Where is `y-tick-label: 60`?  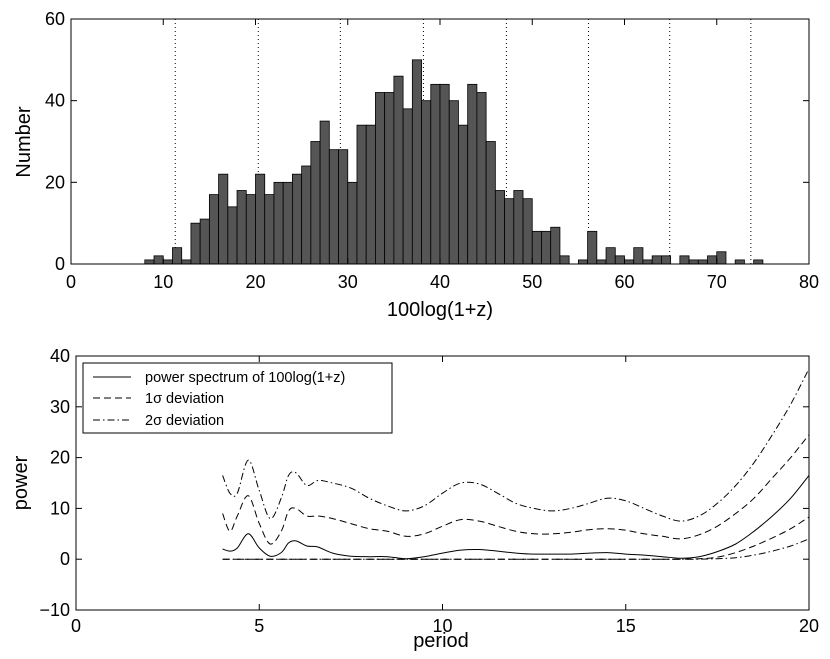
y-tick-label: 60 is located at coordinates (55, 19).